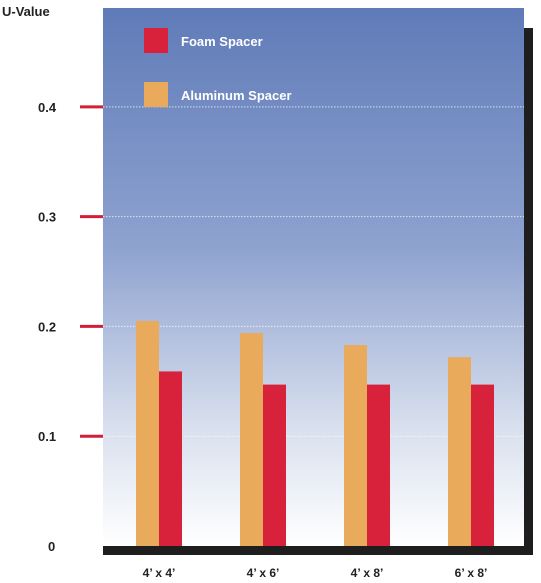  I want to click on y-tick-label: 0.2, so click(47, 326).